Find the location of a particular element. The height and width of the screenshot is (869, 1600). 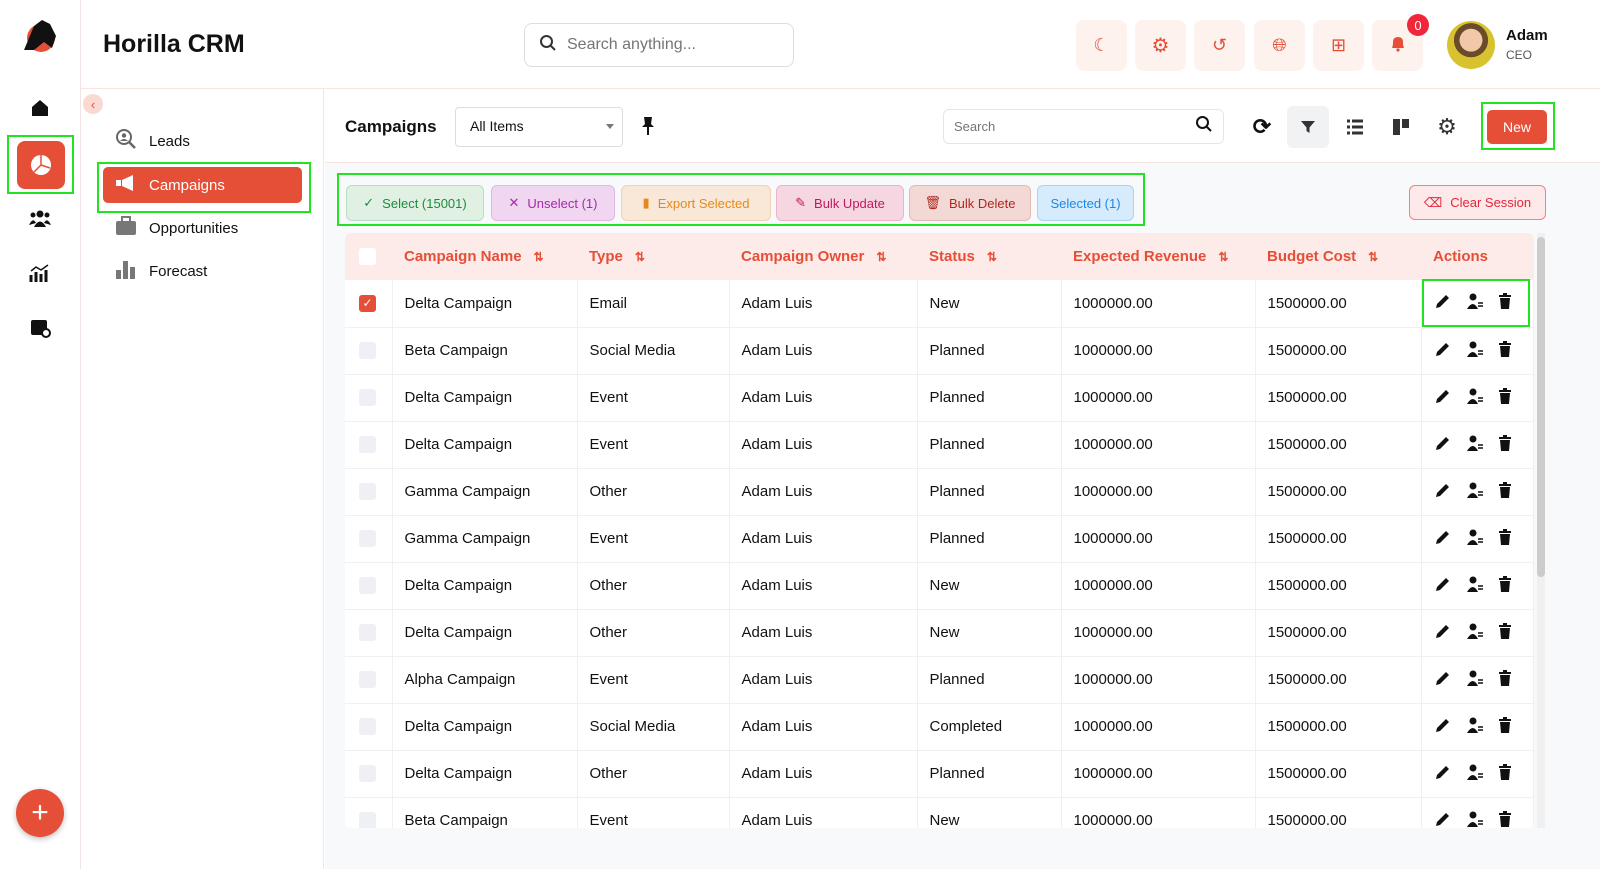

apps-button: ⊞ is located at coordinates (1338, 45).